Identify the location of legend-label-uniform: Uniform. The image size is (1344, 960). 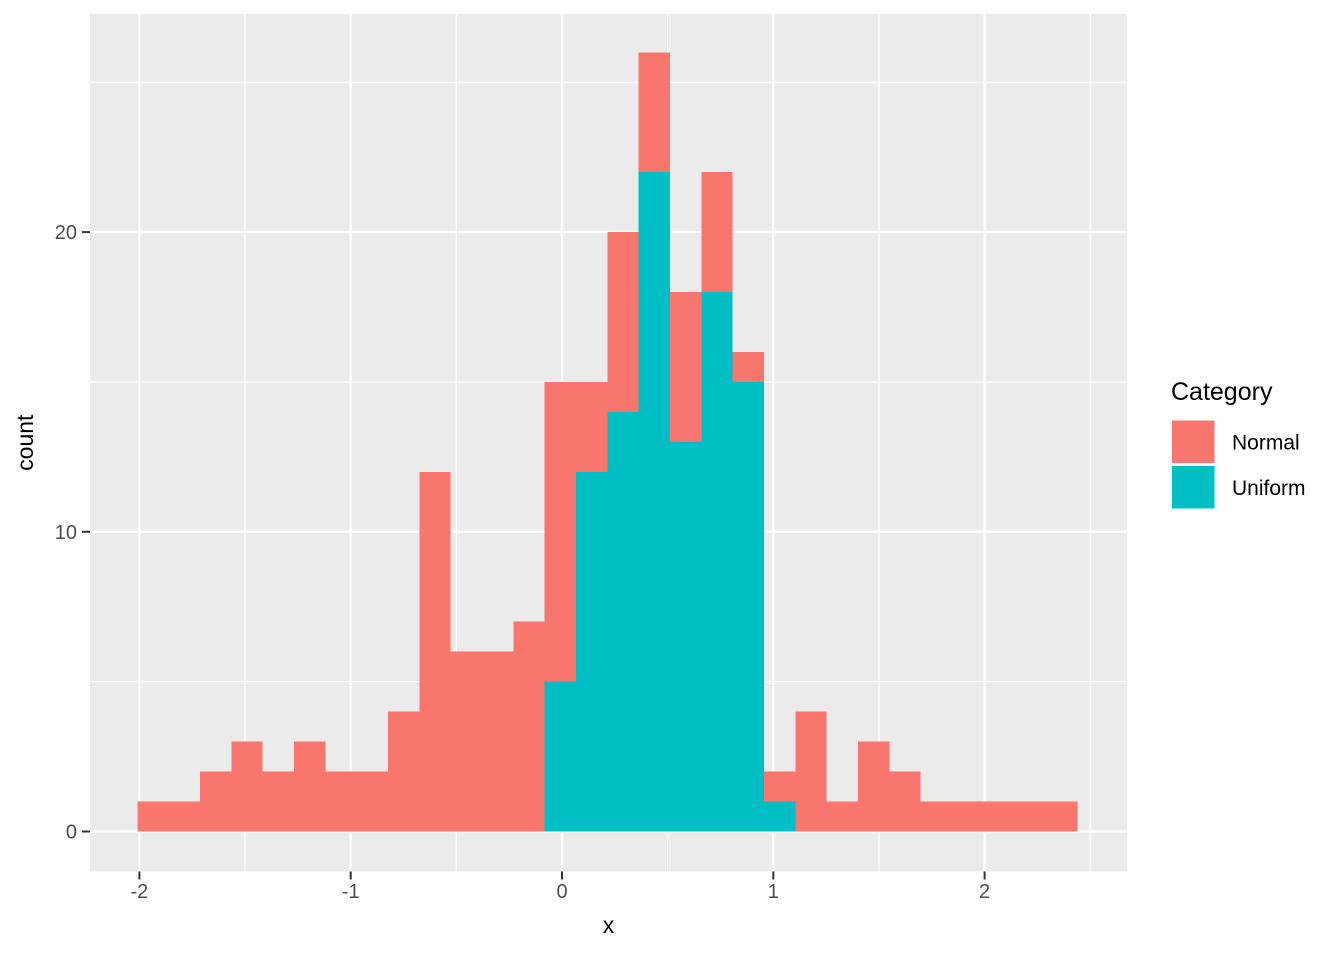
(1269, 488).